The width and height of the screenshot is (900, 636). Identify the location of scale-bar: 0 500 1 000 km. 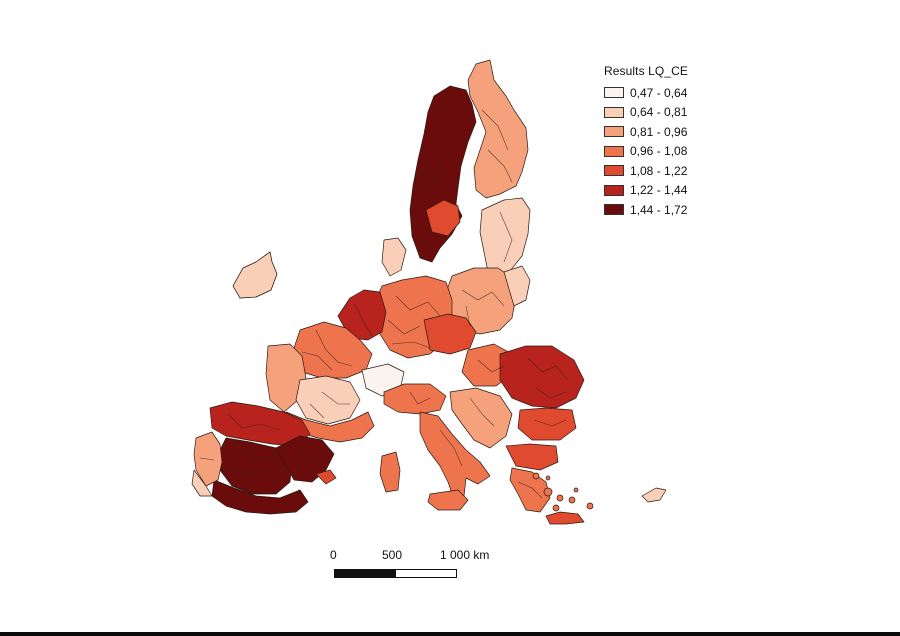
(405, 565).